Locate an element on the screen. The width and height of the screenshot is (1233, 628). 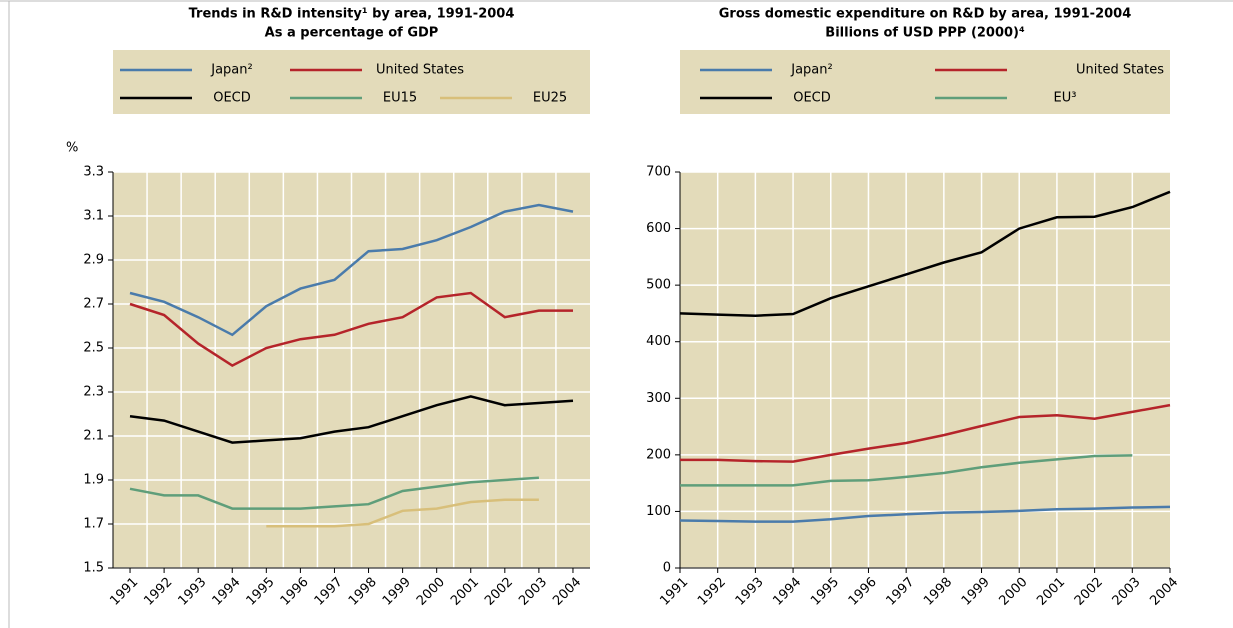
y-tick-label: 1.9 is located at coordinates (93, 480).